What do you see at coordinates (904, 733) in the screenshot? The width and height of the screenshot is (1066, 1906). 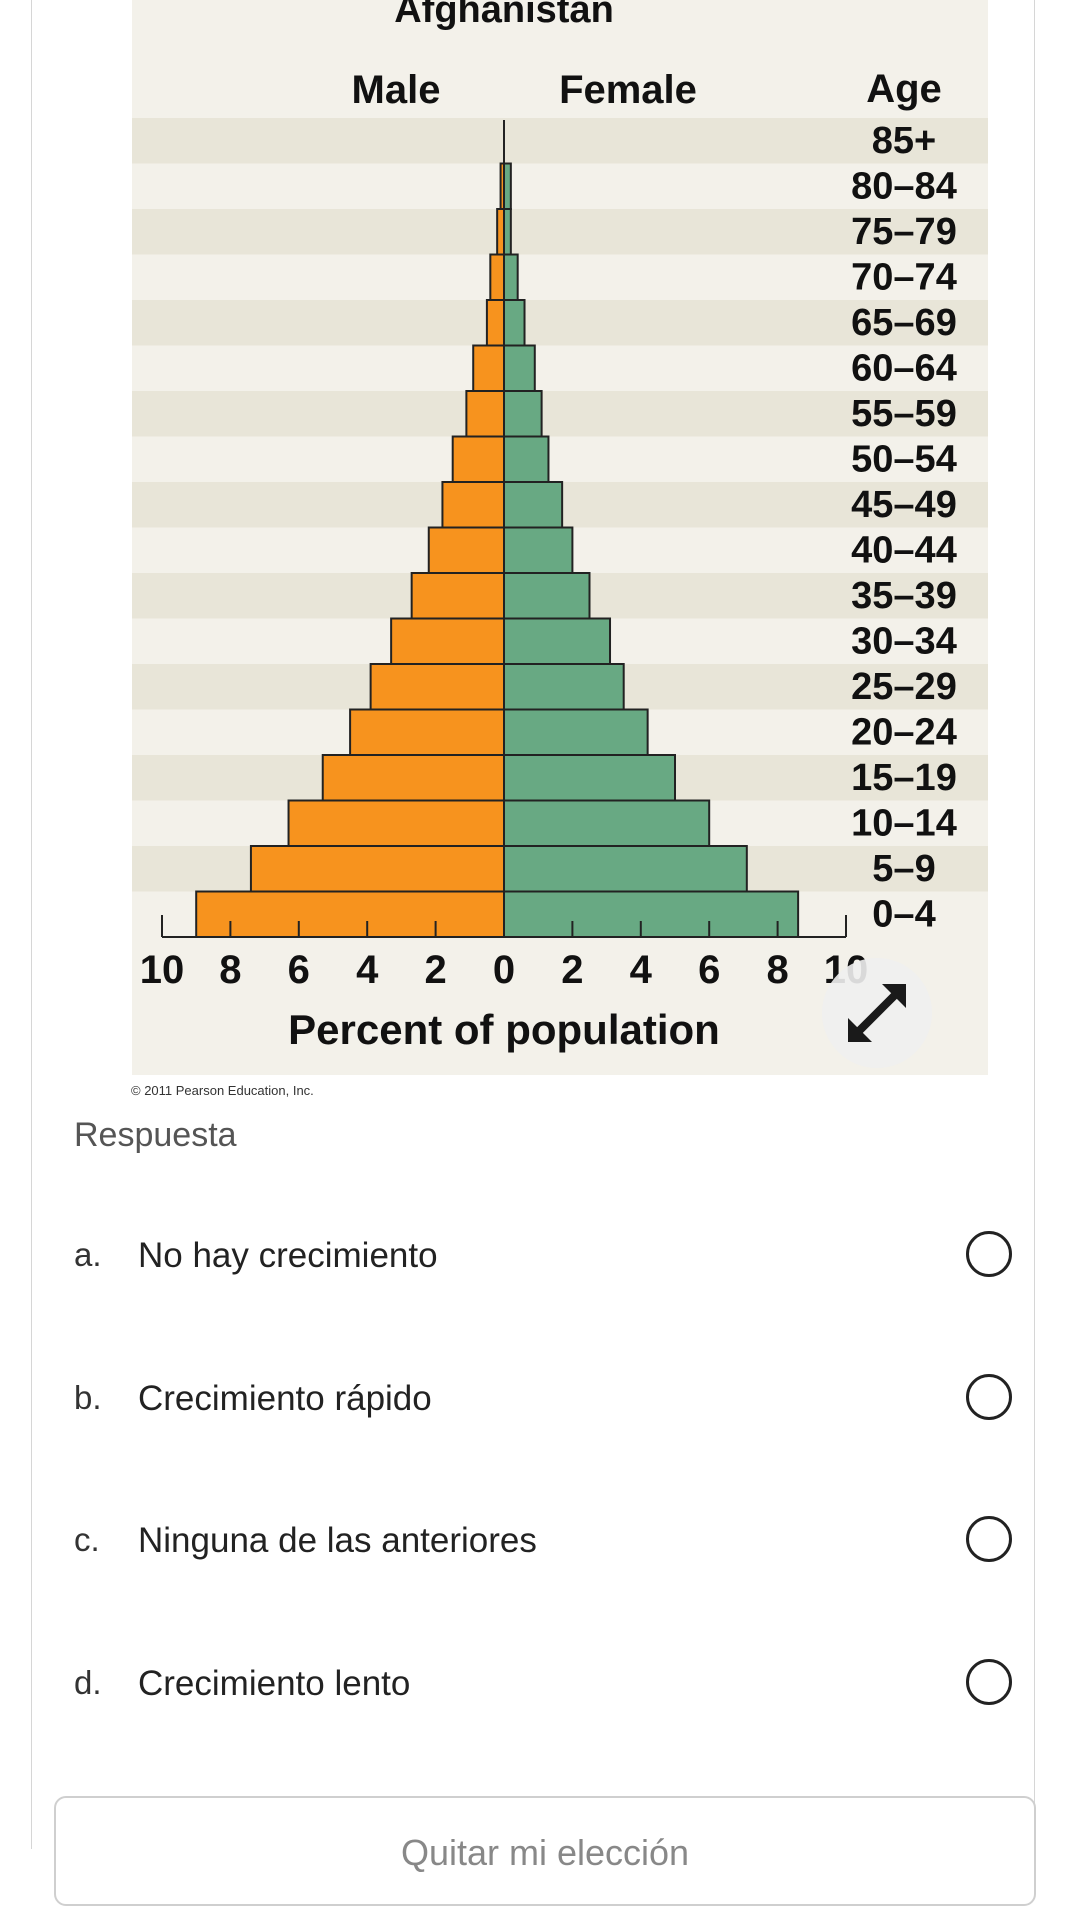 I see `age-label: 20–24` at bounding box center [904, 733].